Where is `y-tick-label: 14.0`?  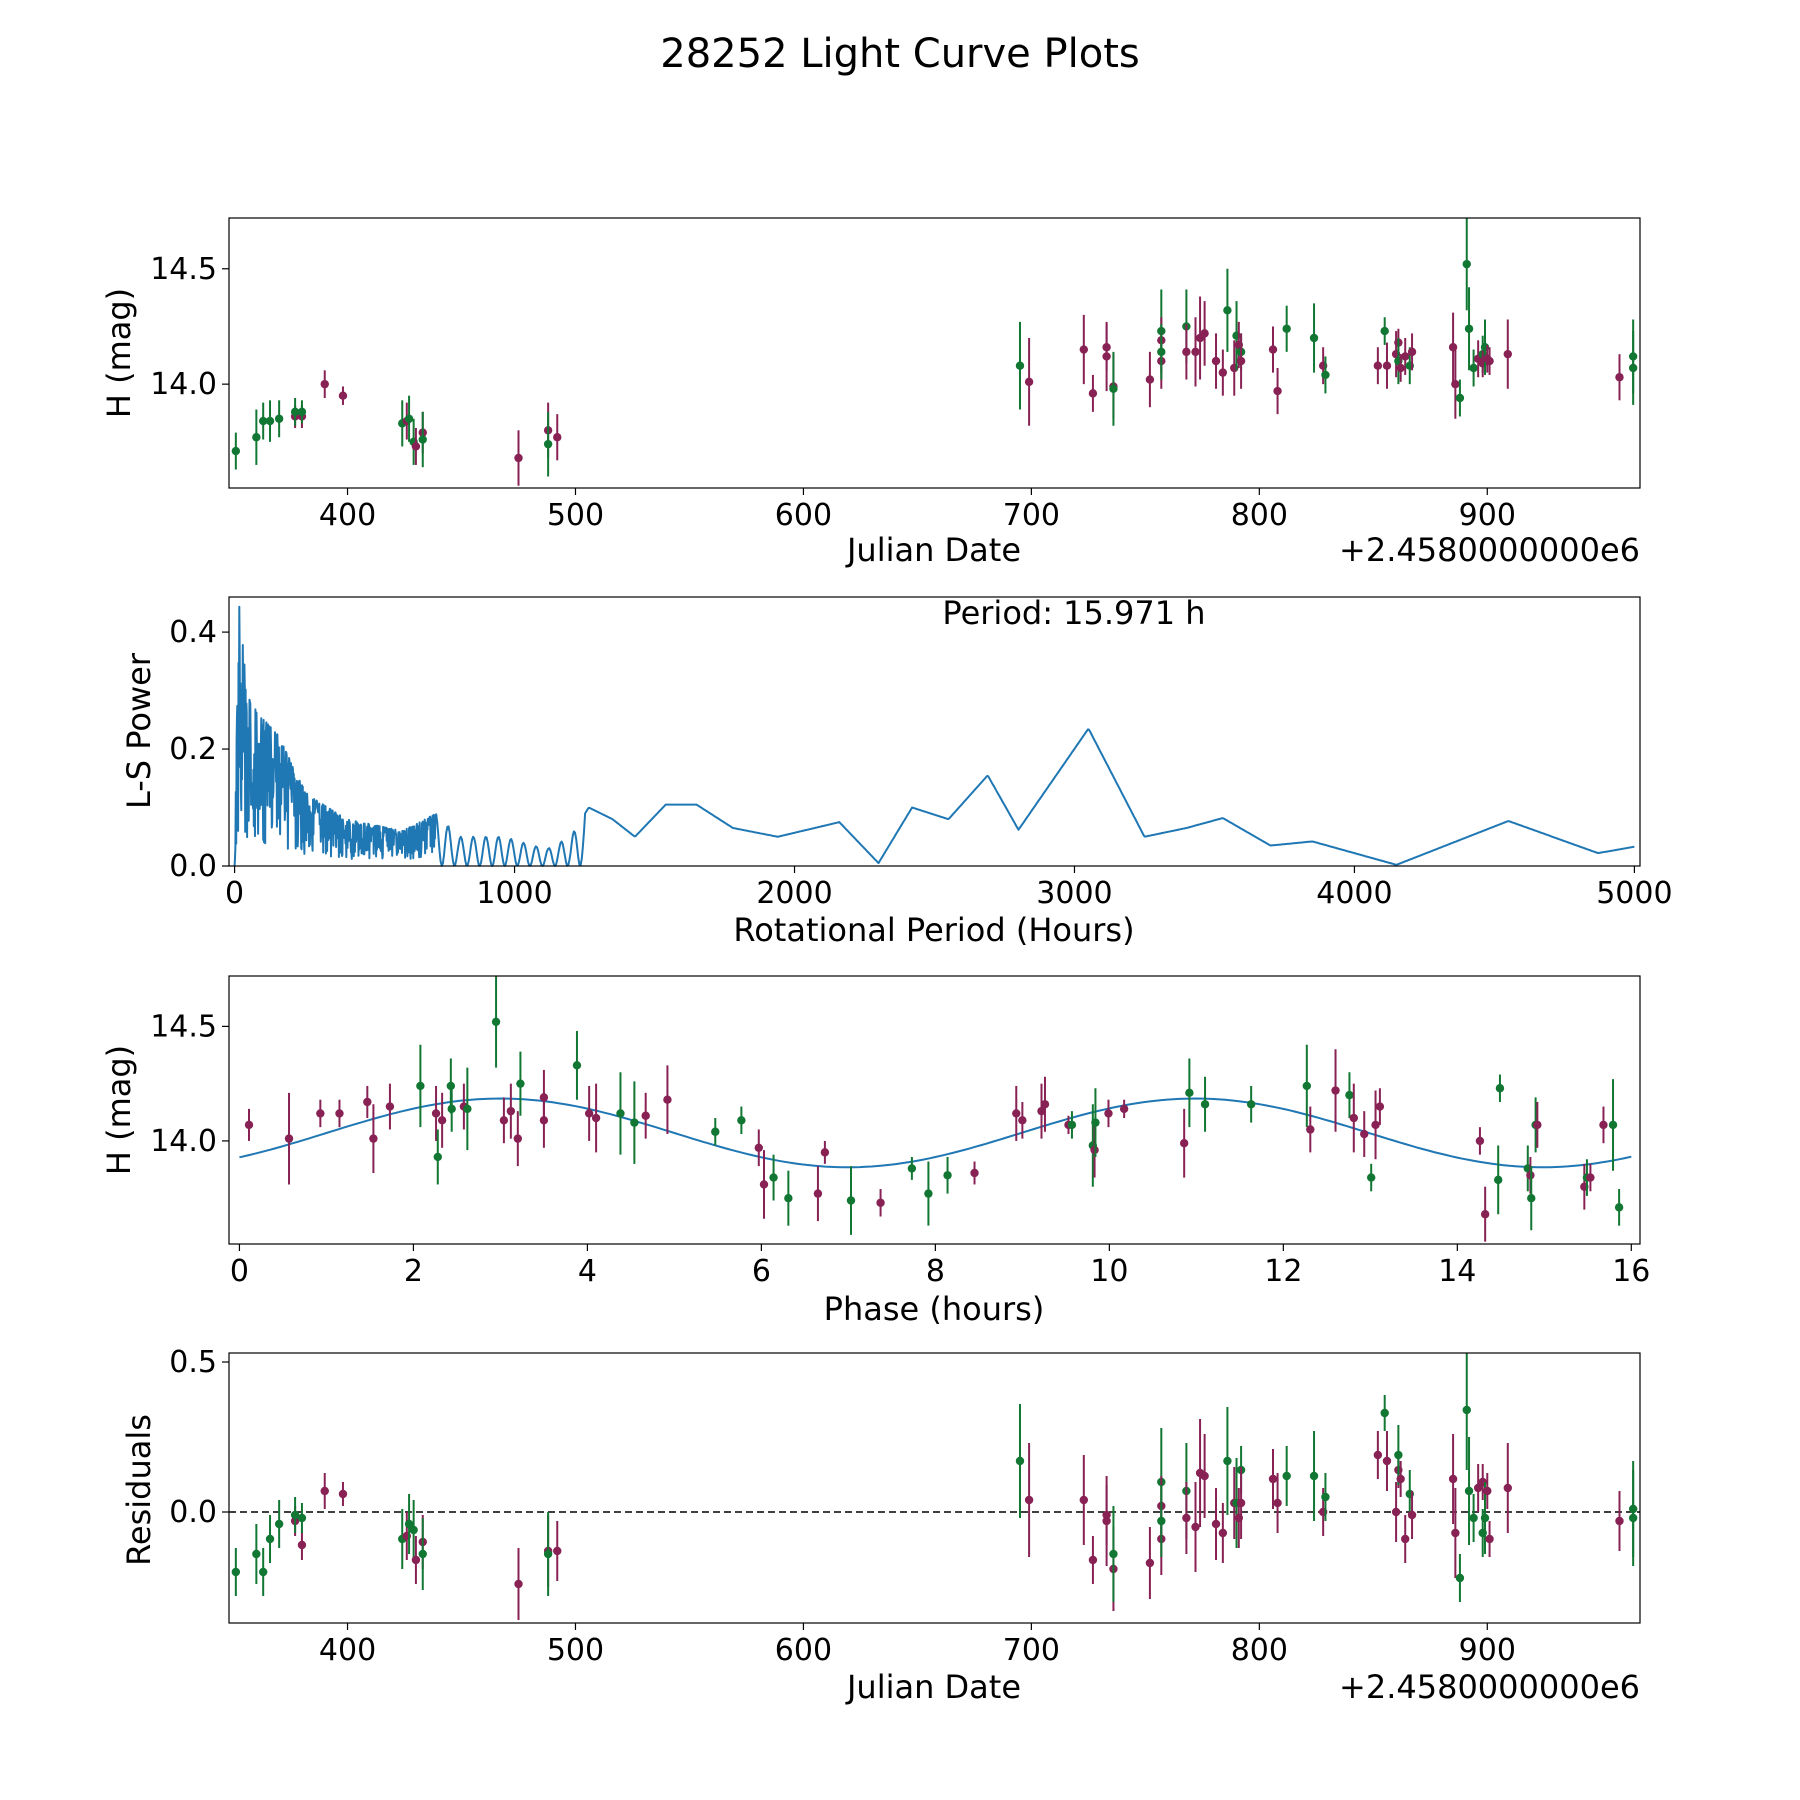 y-tick-label: 14.0 is located at coordinates (183, 384).